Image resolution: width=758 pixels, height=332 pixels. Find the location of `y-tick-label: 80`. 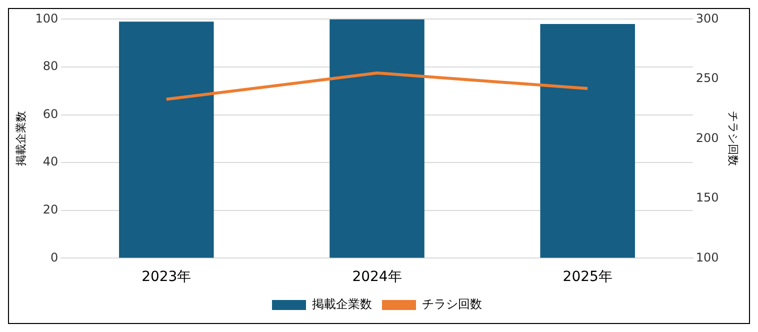

y-tick-label: 80 is located at coordinates (50, 66).